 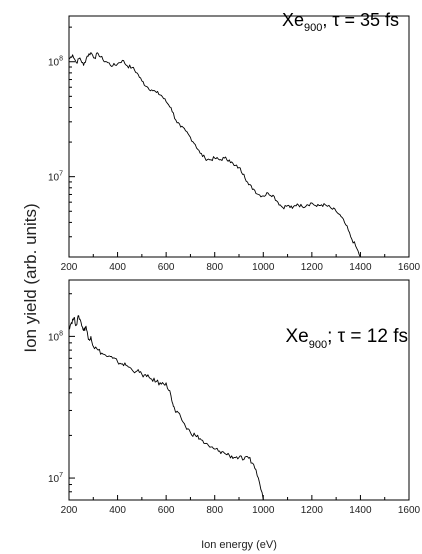 What do you see at coordinates (117, 267) in the screenshot?
I see `top-xtick-label-400: 400` at bounding box center [117, 267].